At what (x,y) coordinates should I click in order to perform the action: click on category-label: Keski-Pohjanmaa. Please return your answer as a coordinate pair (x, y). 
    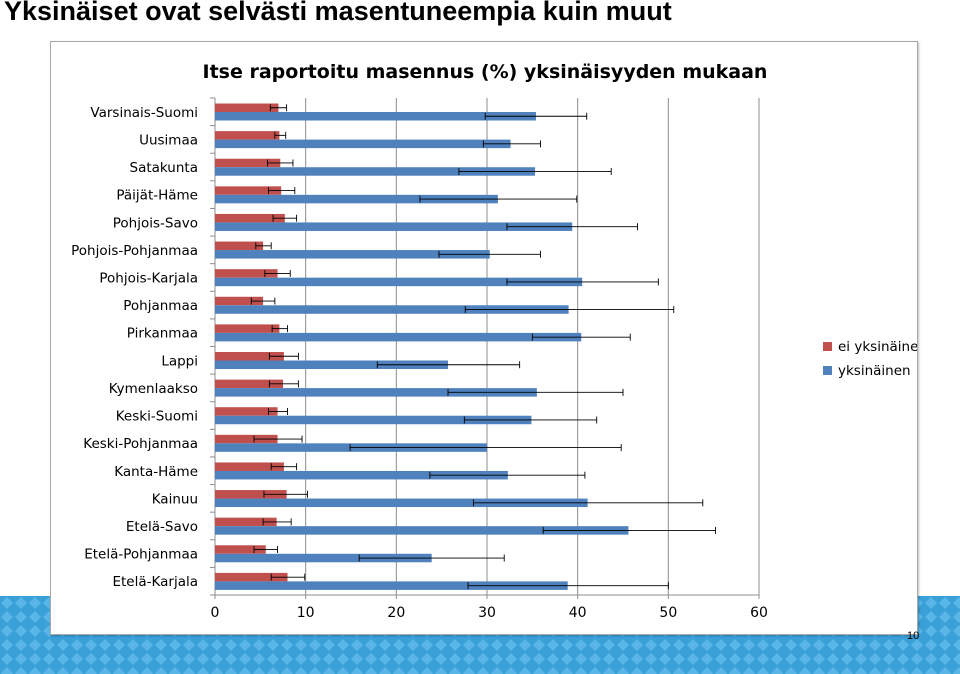
    Looking at the image, I should click on (140, 444).